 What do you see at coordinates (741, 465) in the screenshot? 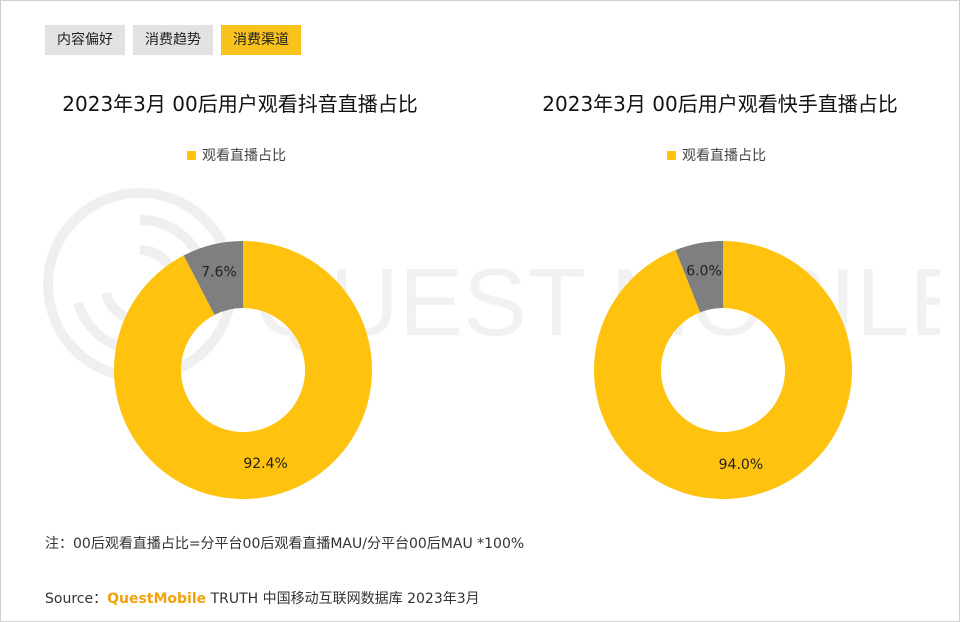
I see `data-label: 94.0%` at bounding box center [741, 465].